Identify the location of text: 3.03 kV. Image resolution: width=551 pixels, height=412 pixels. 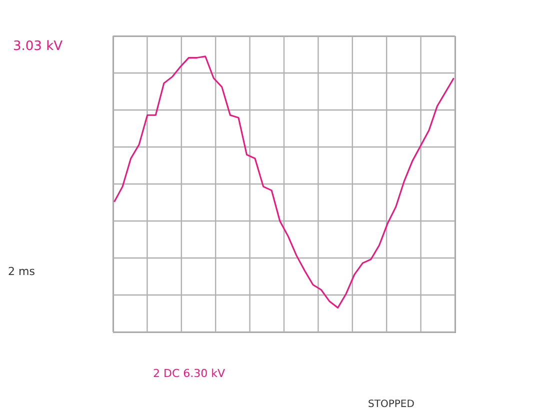
(38, 46).